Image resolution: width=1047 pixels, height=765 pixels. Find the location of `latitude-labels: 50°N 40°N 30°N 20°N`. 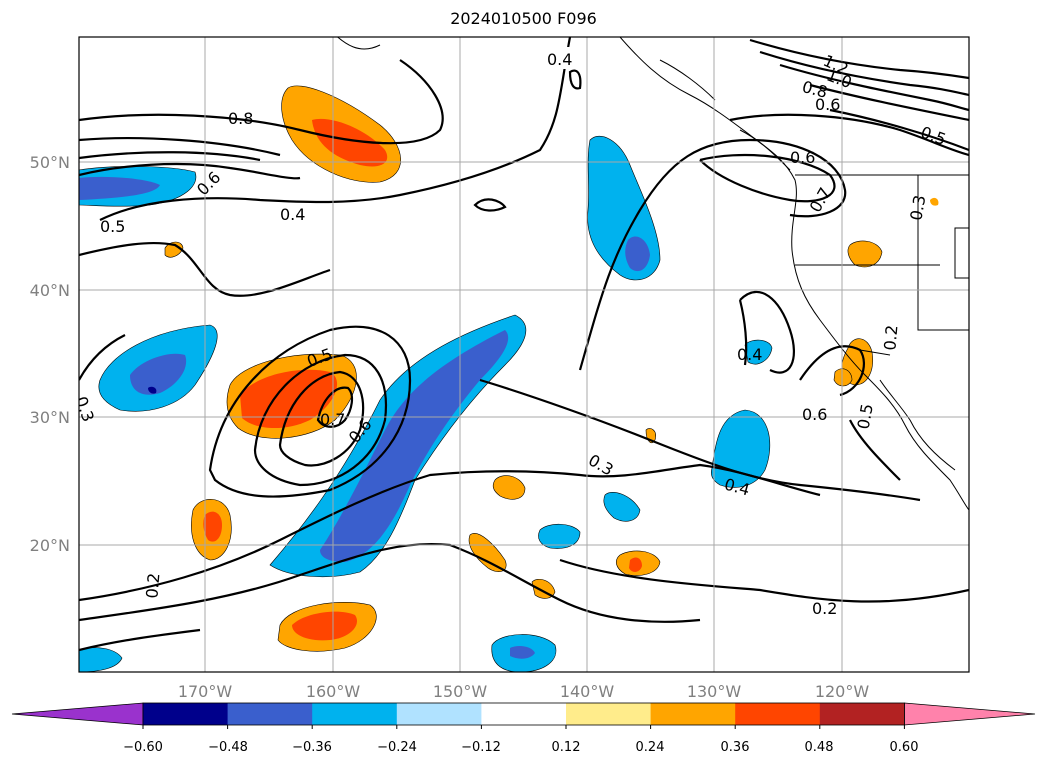

latitude-labels: 50°N 40°N 30°N 20°N is located at coordinates (50, 354).